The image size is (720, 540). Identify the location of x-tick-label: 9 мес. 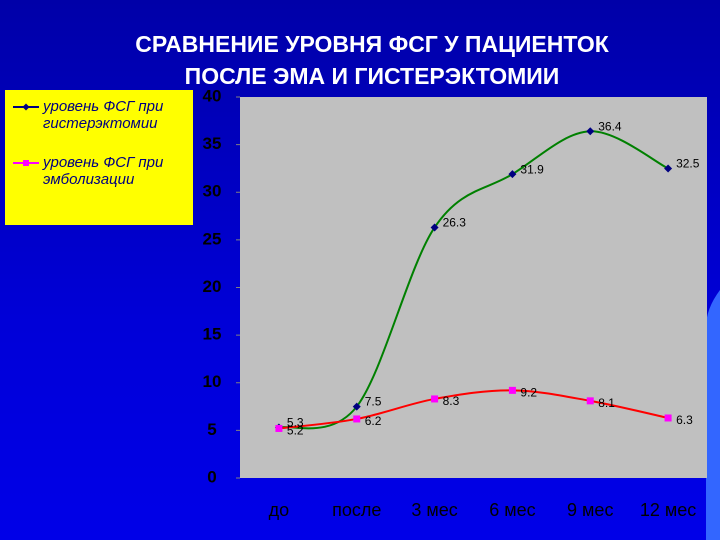
(590, 510).